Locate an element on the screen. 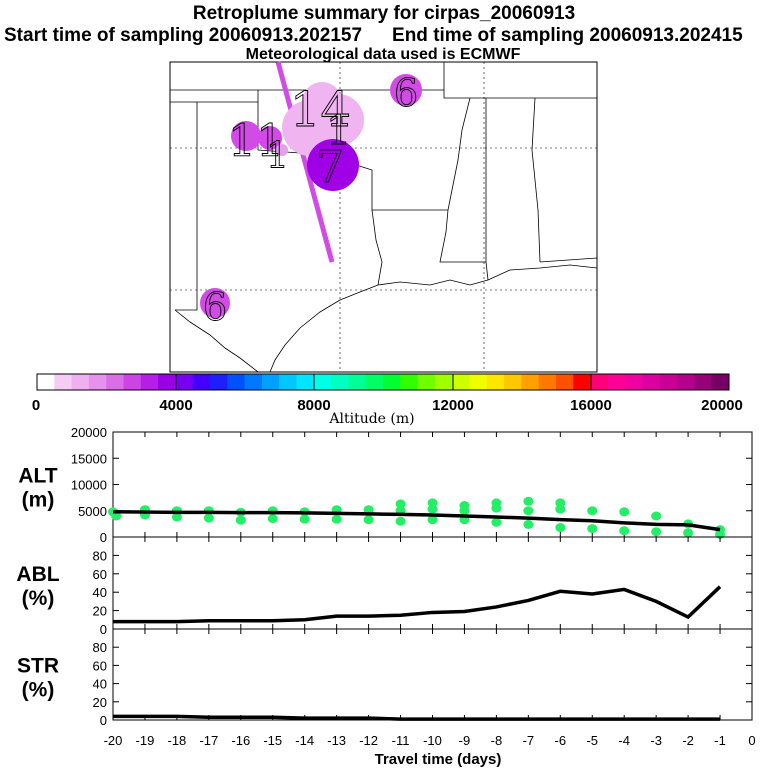 This screenshot has height=768, width=768. panel-label: ABL is located at coordinates (37, 574).